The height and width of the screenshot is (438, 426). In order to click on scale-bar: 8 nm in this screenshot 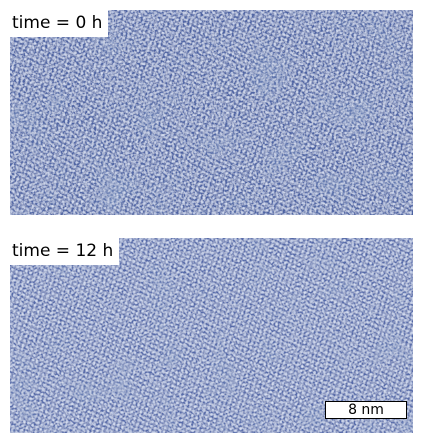, I will do `click(366, 410)`.